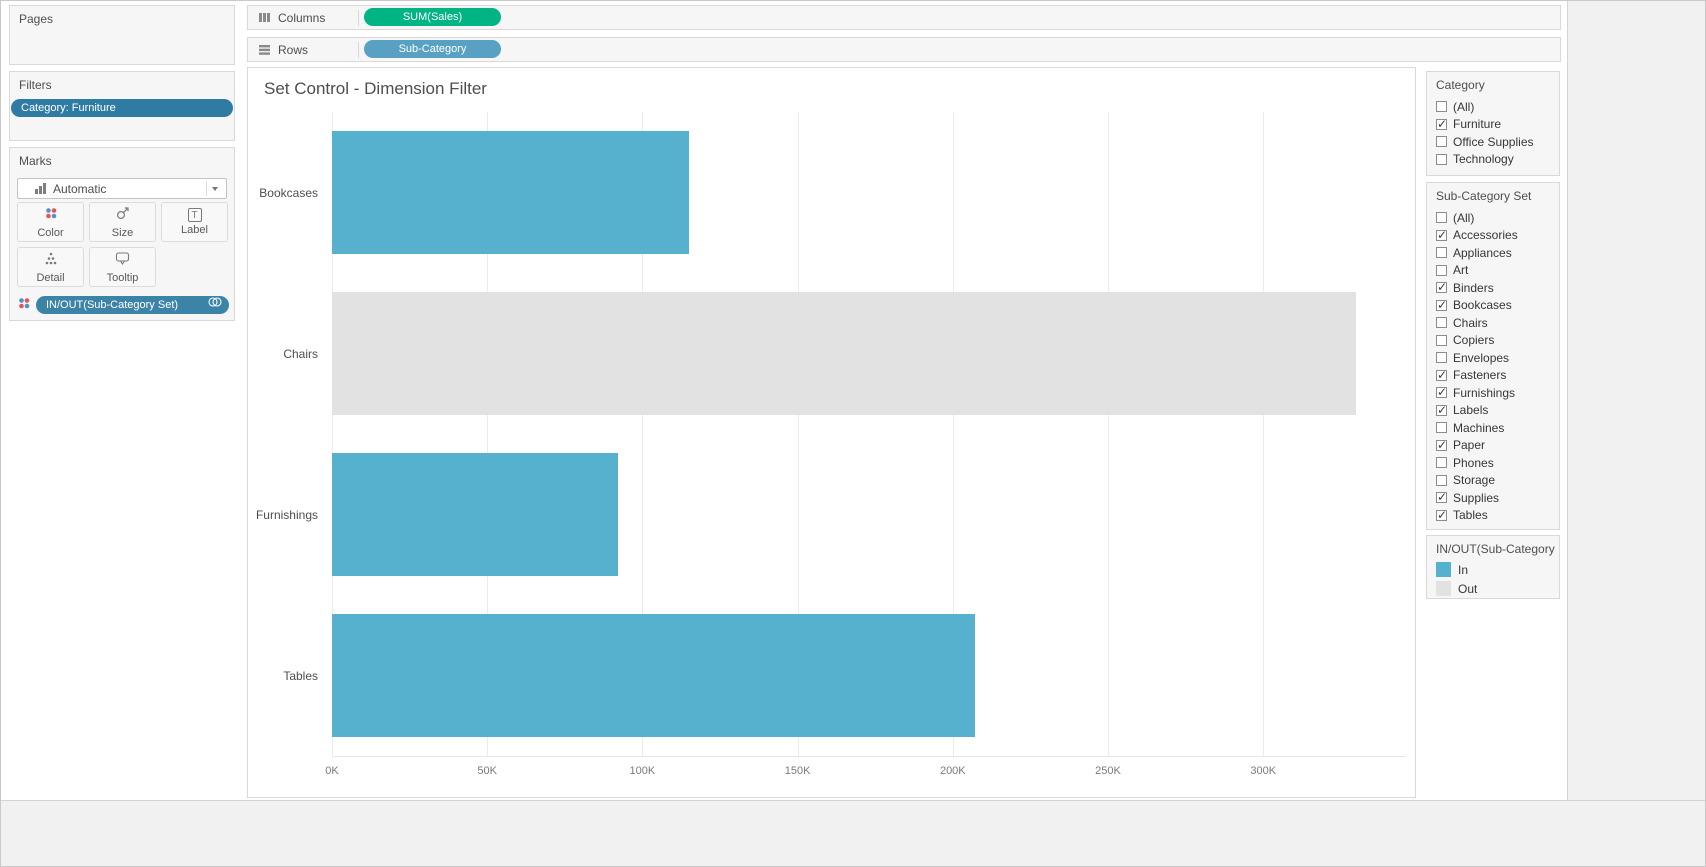  What do you see at coordinates (50, 267) in the screenshot?
I see `detail-button: Detail` at bounding box center [50, 267].